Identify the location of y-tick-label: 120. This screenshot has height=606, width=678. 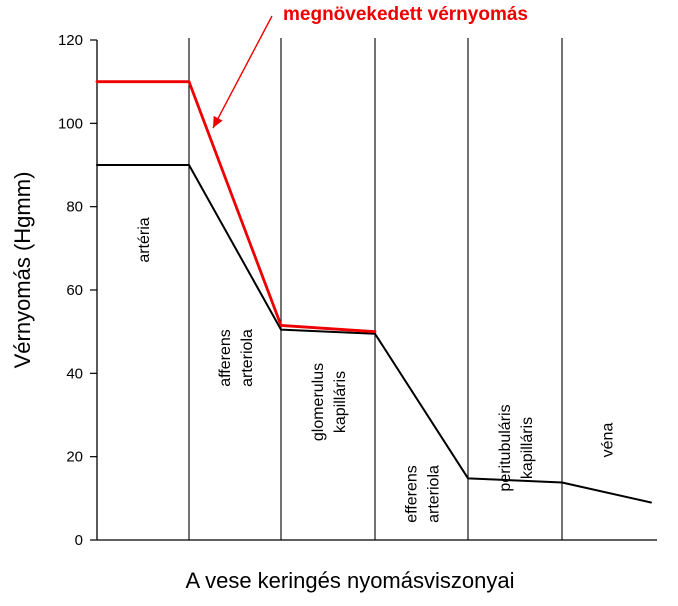
(70, 40).